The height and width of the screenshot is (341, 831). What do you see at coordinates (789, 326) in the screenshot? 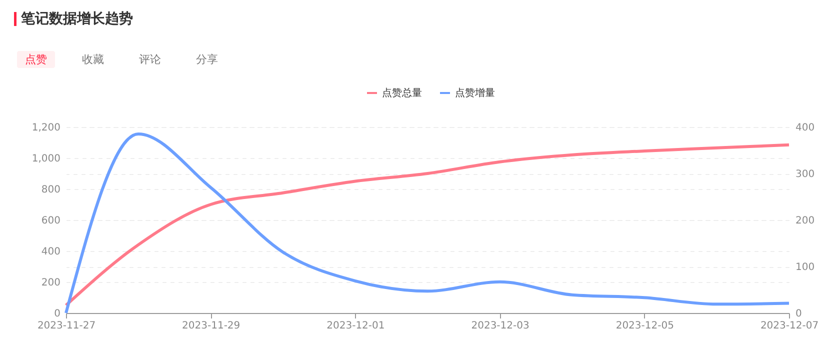
I see `x-tick-label: 2023-12-07` at bounding box center [789, 326].